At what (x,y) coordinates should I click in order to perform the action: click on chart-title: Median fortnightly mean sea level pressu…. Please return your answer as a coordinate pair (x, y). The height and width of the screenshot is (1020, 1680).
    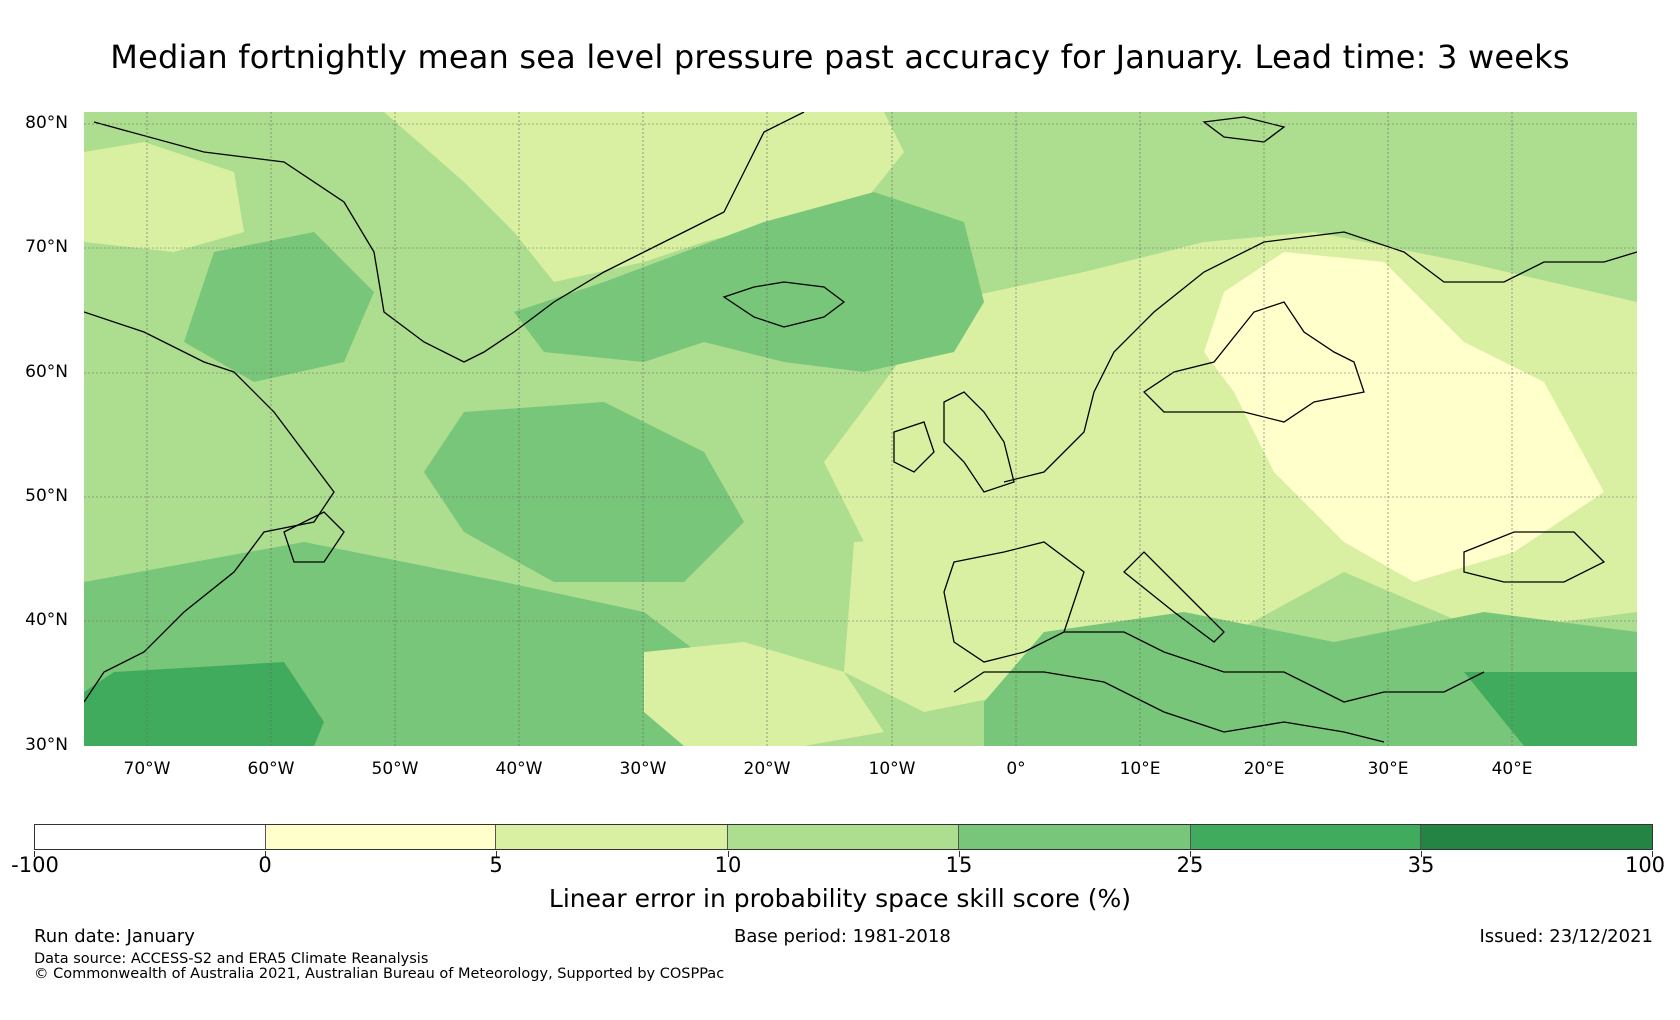
    Looking at the image, I should click on (840, 57).